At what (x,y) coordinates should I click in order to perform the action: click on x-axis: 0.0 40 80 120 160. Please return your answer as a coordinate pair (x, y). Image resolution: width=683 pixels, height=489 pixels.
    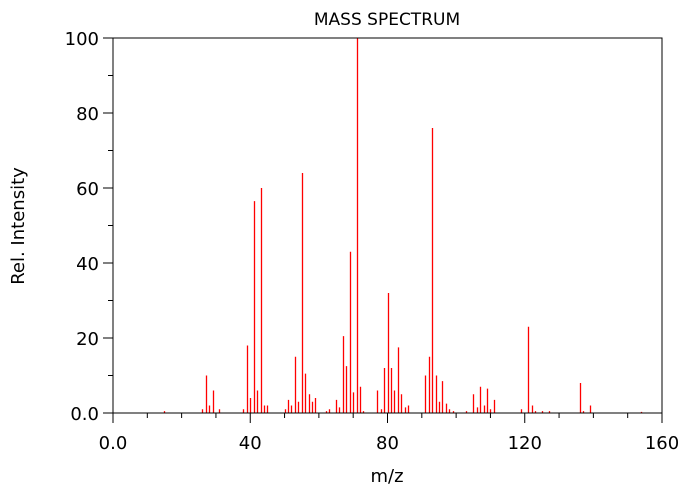
    Looking at the image, I should click on (389, 433).